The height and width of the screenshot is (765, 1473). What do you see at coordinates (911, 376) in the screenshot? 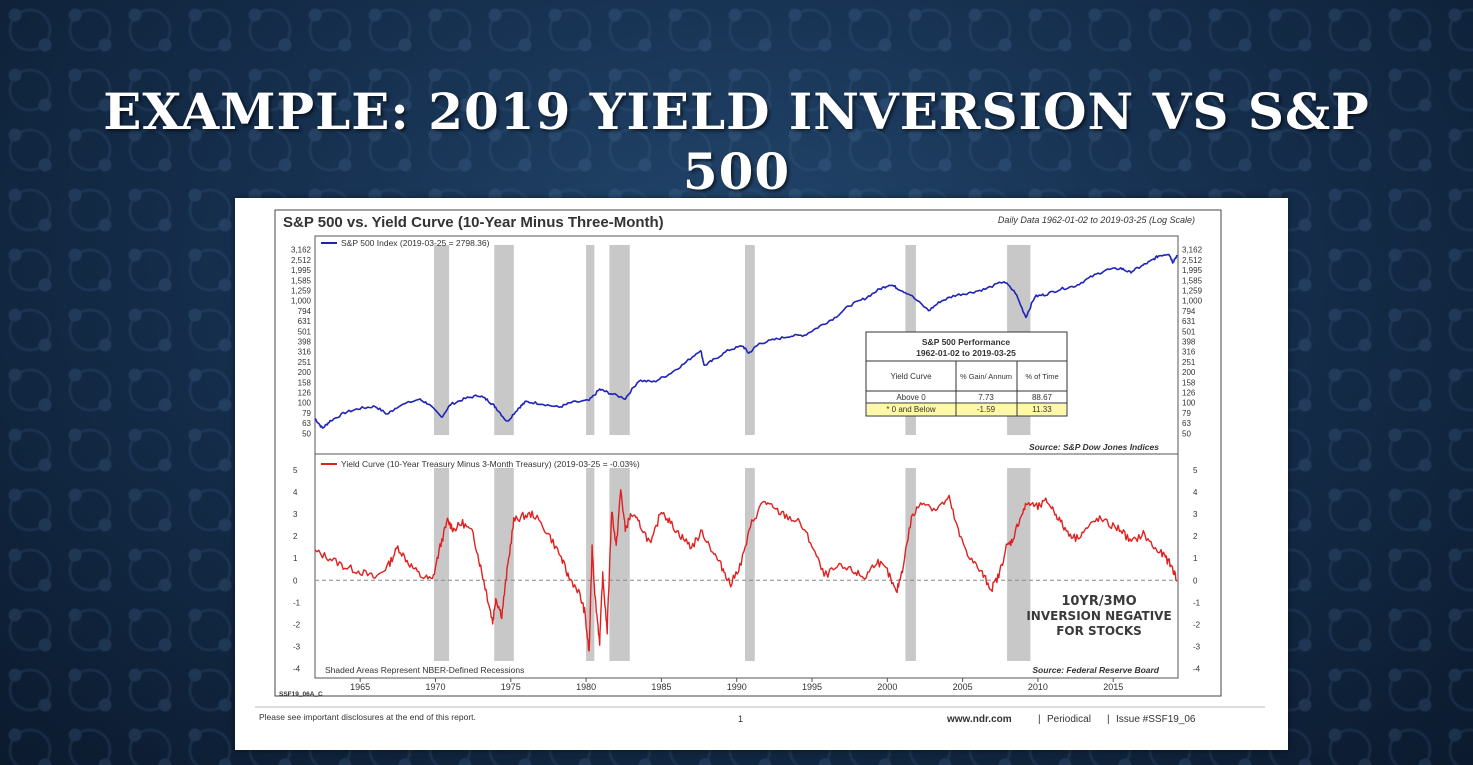
I see `table-col-yield-curve: Yield Curve` at bounding box center [911, 376].